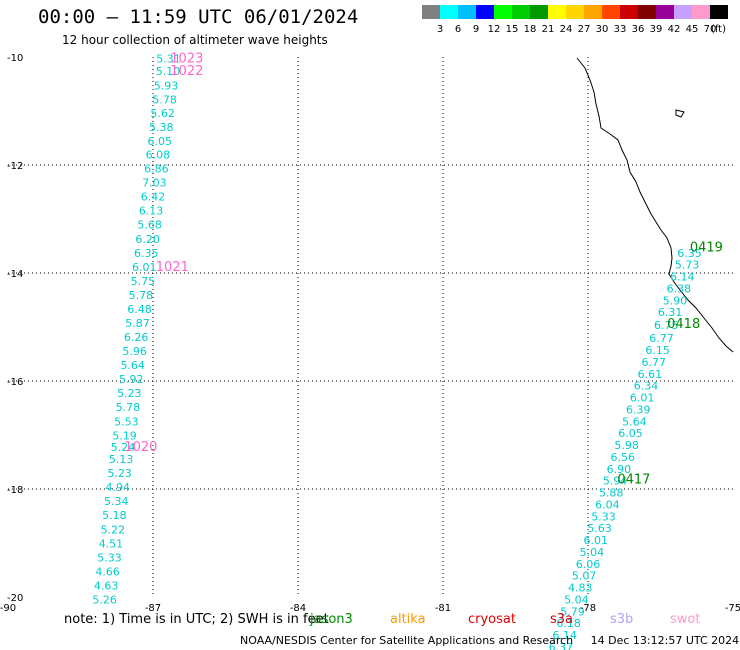 The width and height of the screenshot is (740, 650). Describe the element at coordinates (131, 379) in the screenshot. I see `wave-height-value: 5.92` at that location.